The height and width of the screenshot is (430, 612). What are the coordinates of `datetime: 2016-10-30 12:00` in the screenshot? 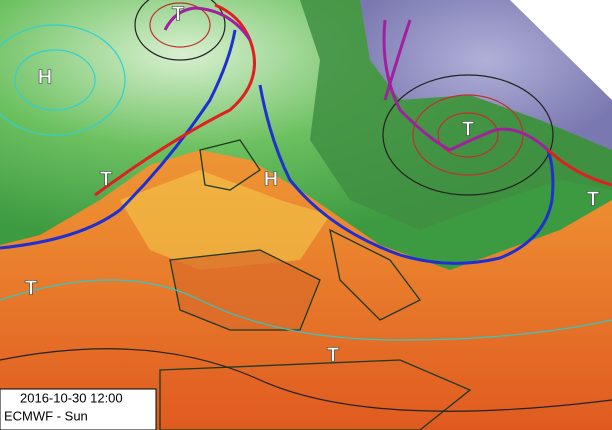 It's located at (71, 397).